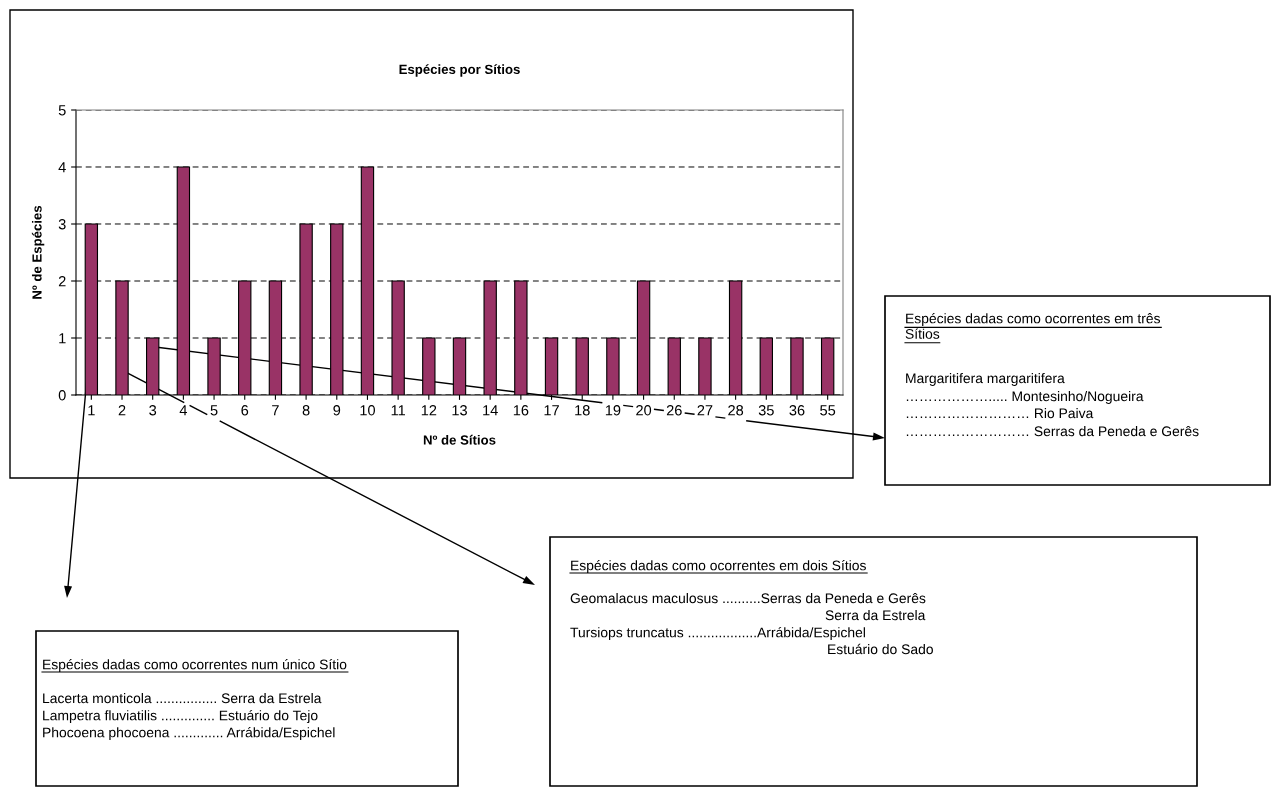 The height and width of the screenshot is (787, 1279). I want to click on x-tick-label: 6, so click(245, 410).